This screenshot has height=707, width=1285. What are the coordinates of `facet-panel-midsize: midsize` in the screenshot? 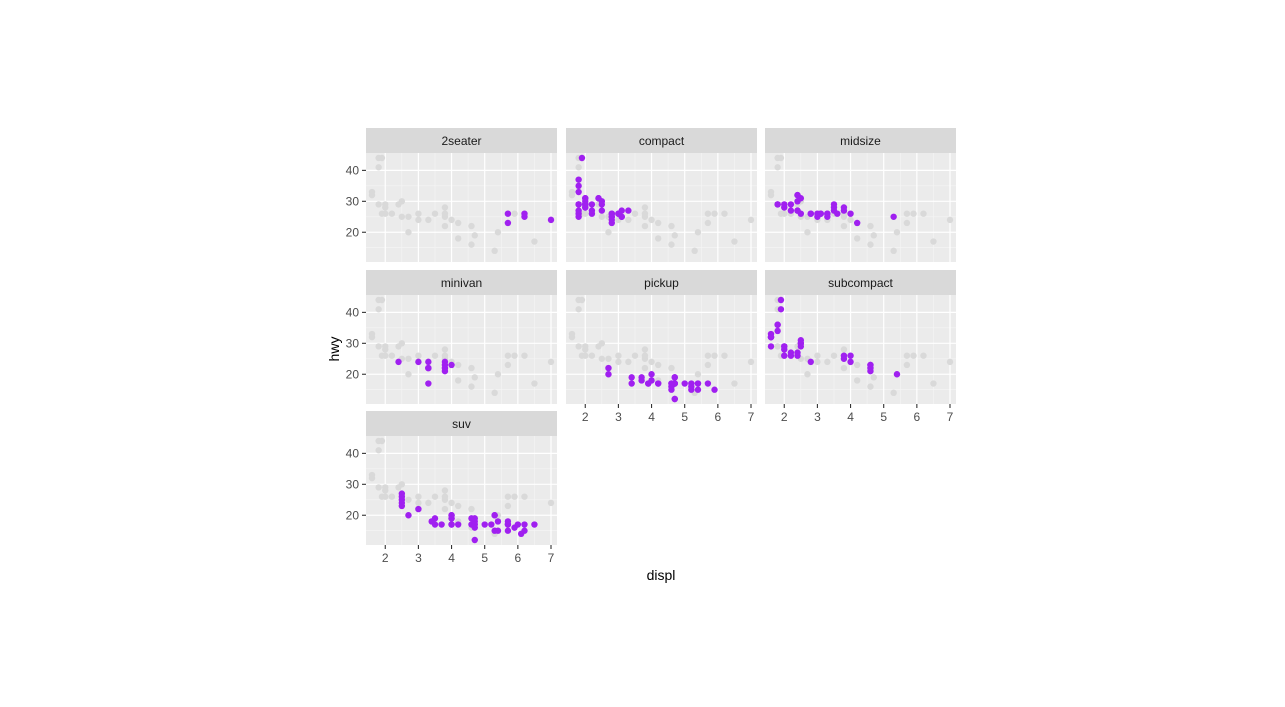 It's located at (860, 195).